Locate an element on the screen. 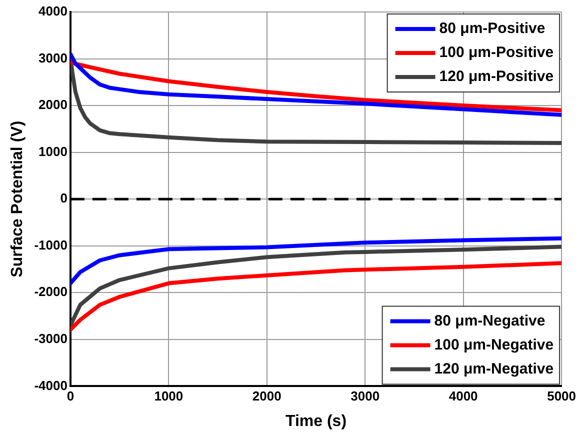 The image size is (579, 437). y-tick-label: 3000 is located at coordinates (53, 58).